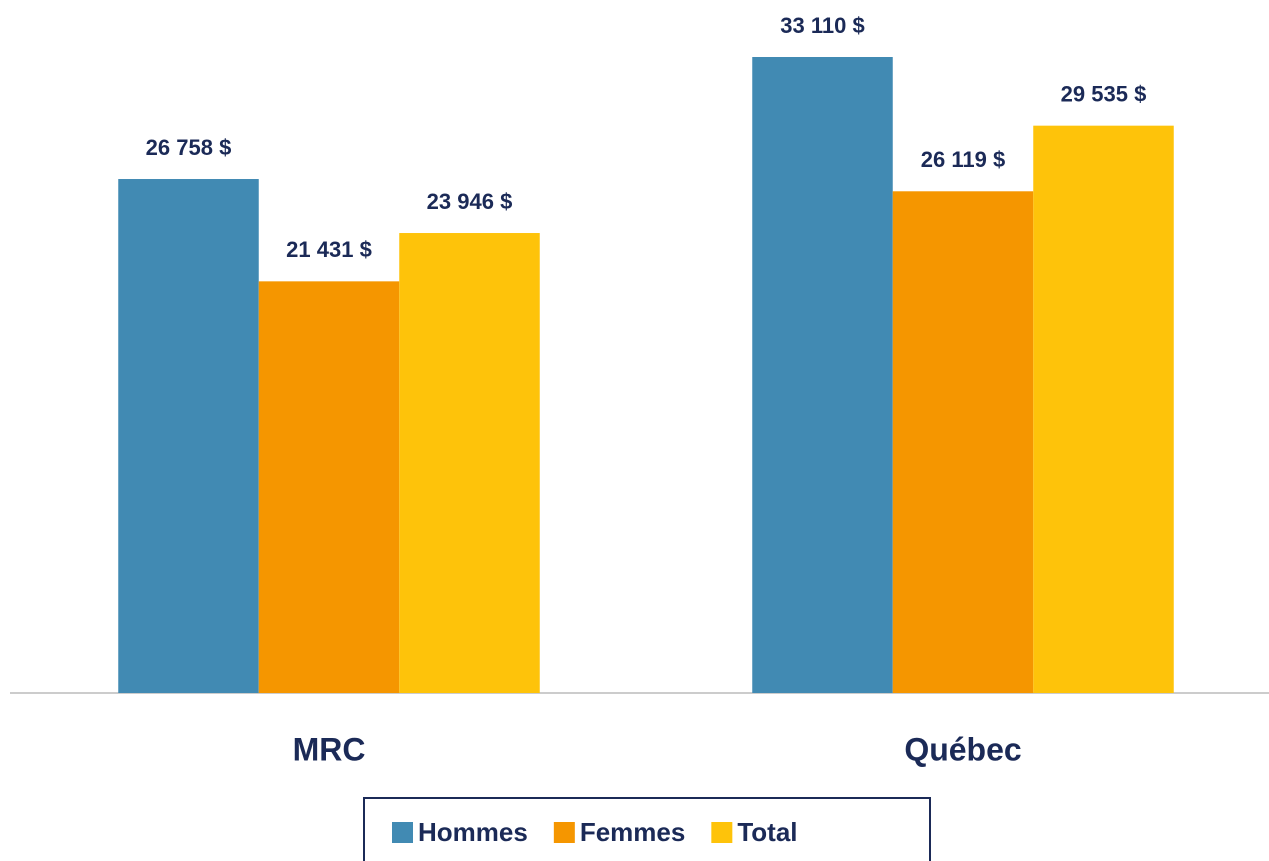  What do you see at coordinates (963, 159) in the screenshot?
I see `data-label: 26 119 $` at bounding box center [963, 159].